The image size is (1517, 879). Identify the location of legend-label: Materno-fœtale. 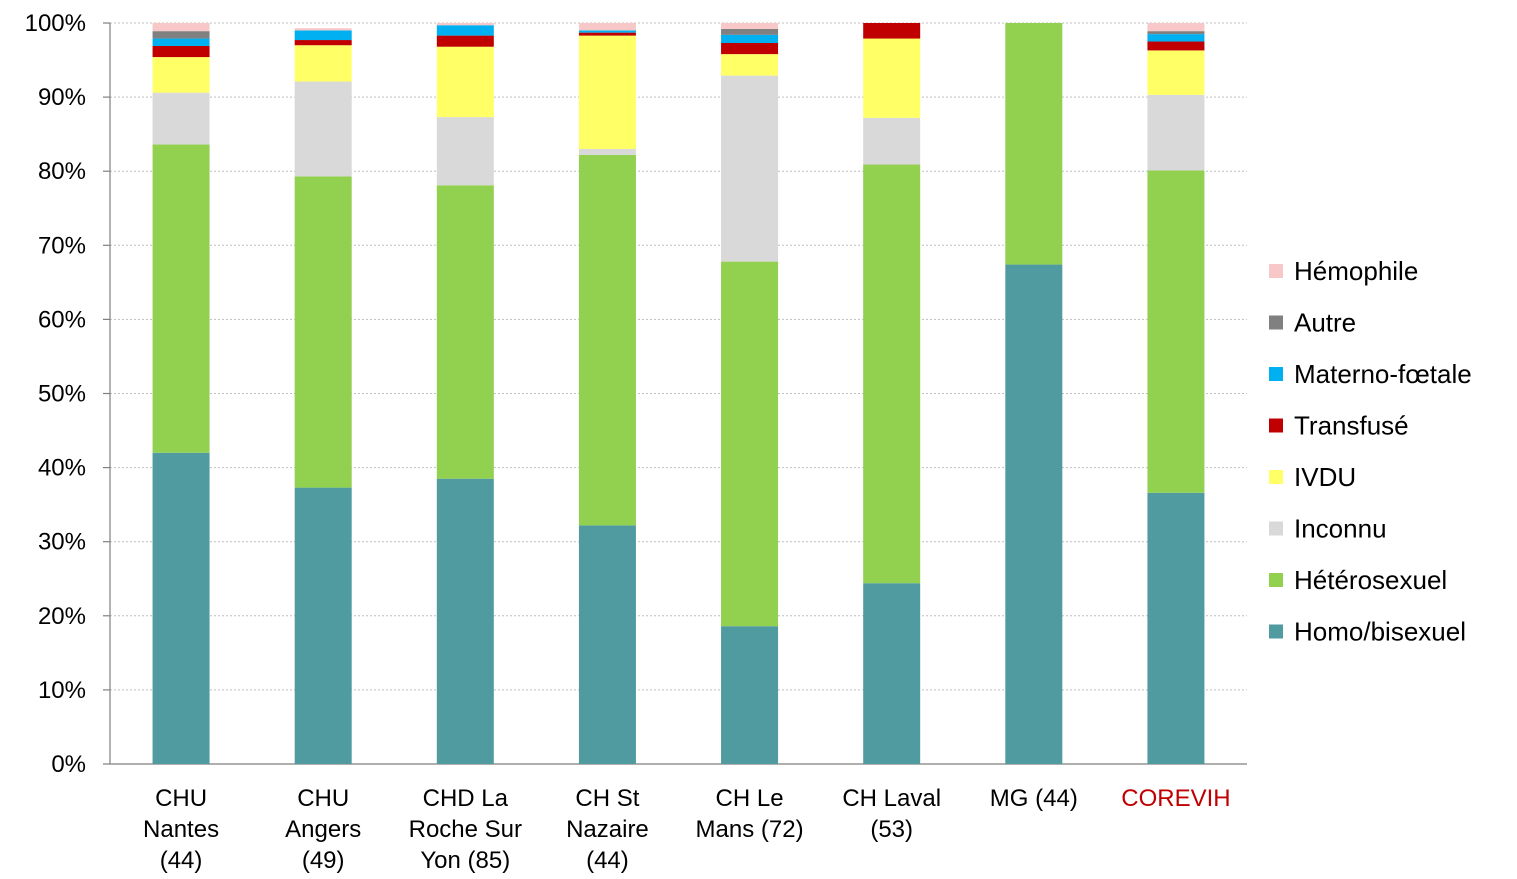
(1383, 374).